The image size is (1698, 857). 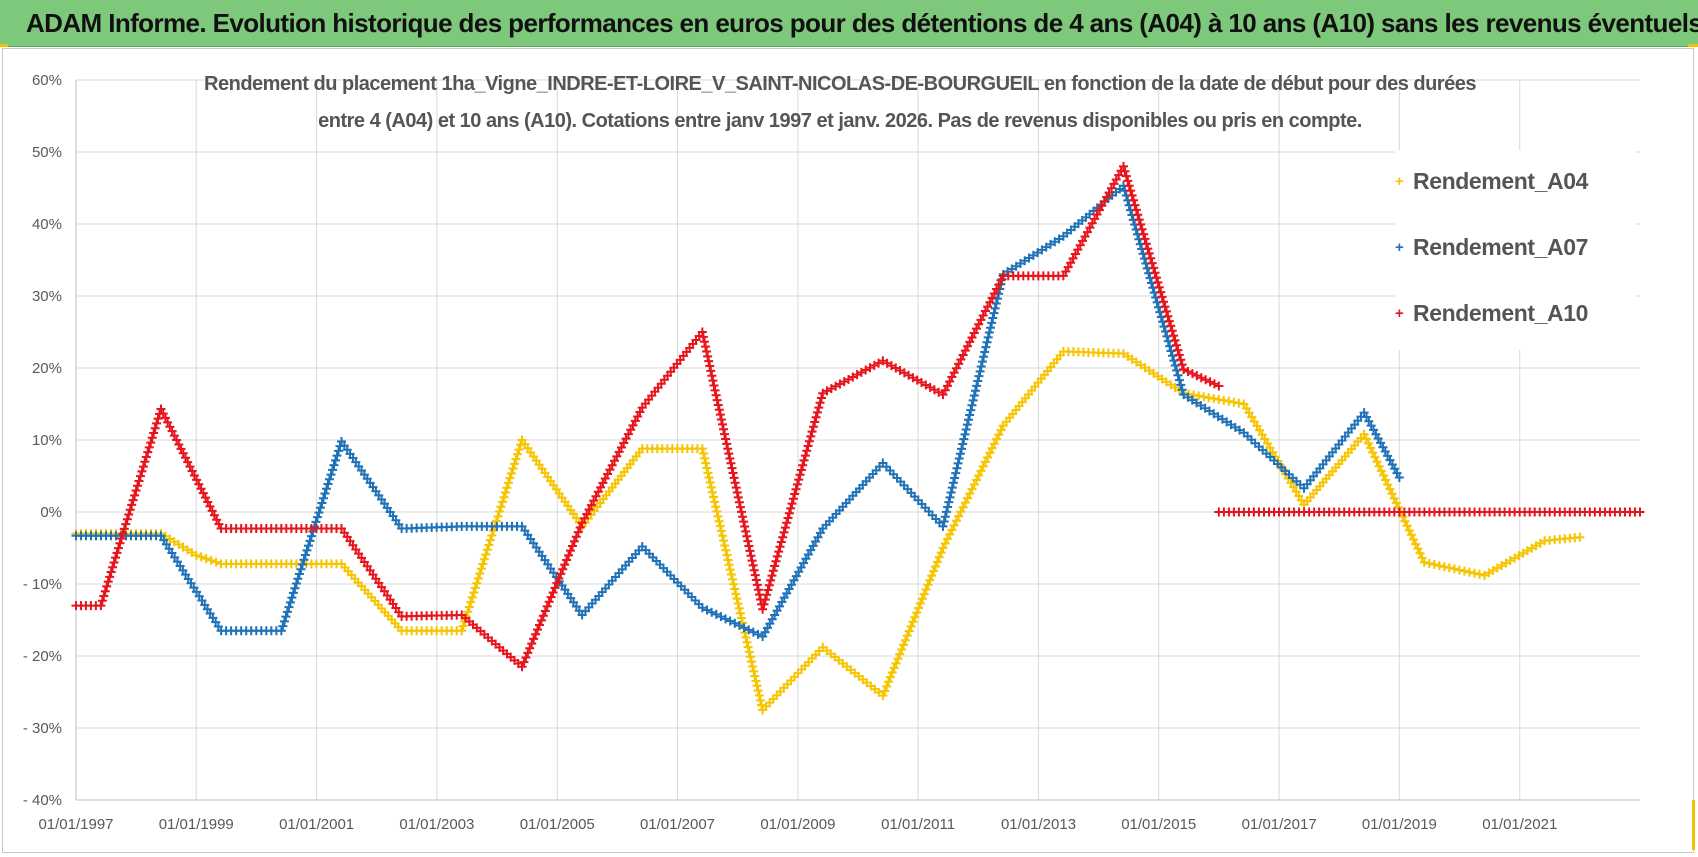 I want to click on y-tick-label: - 30%, so click(x=42, y=728).